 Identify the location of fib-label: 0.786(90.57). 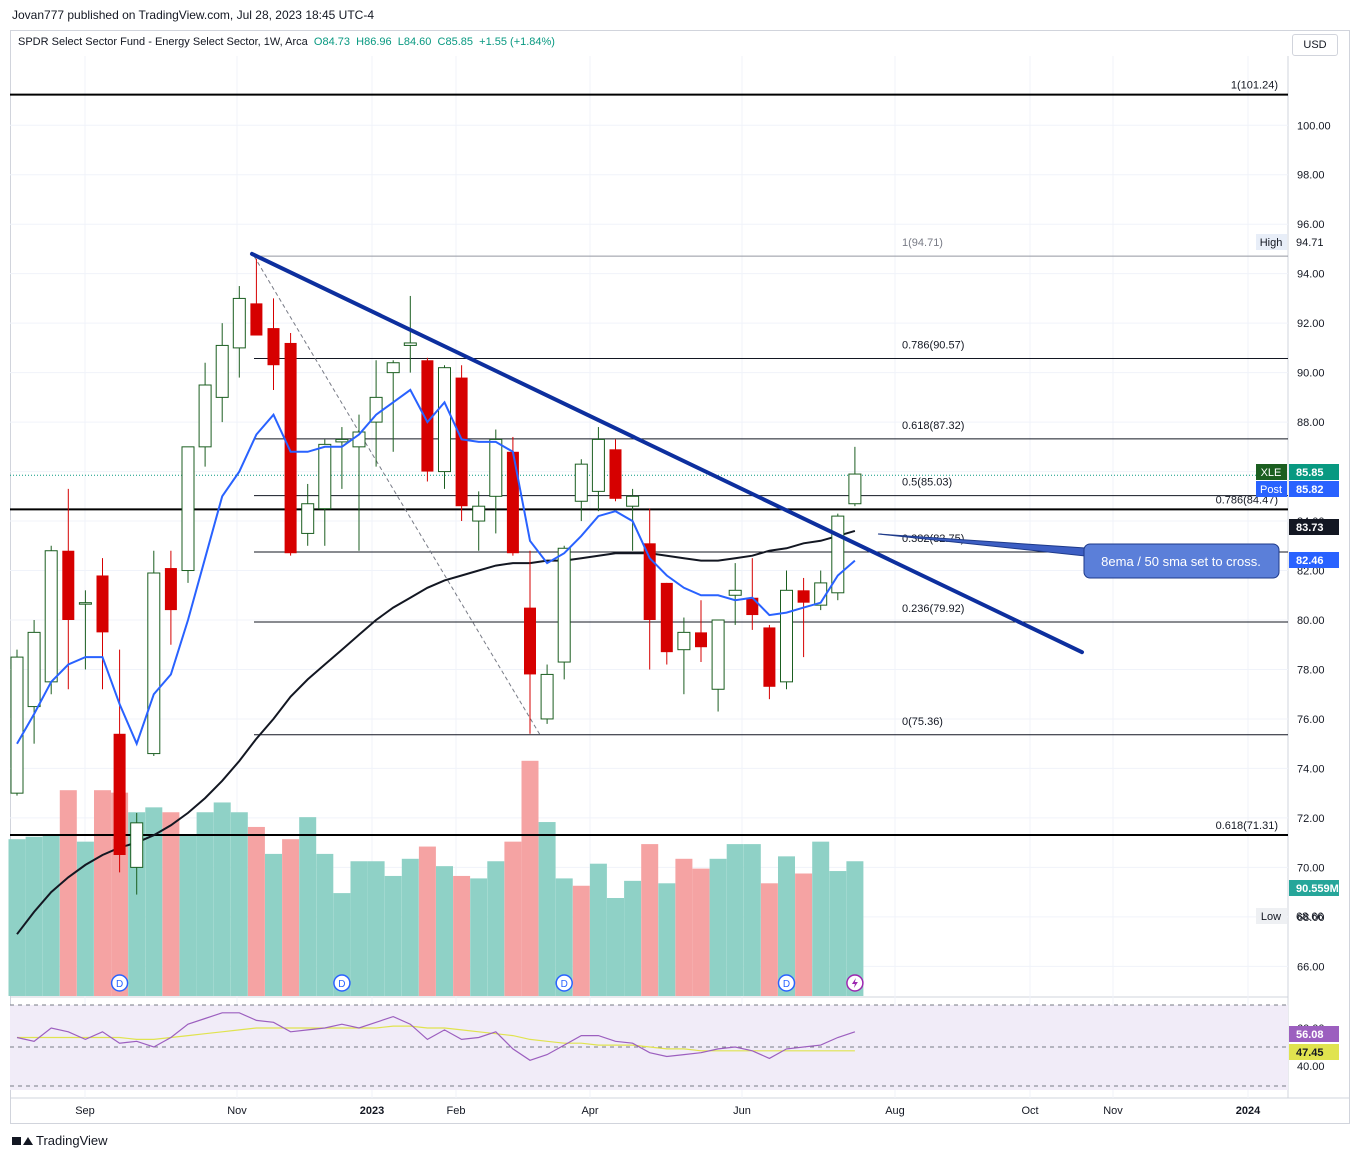
(933, 346).